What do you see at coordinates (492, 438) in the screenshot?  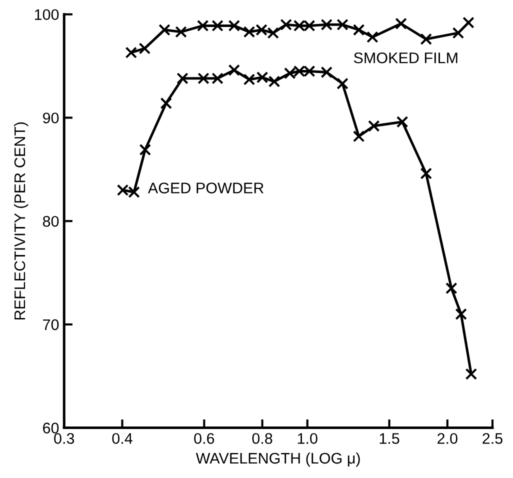 I see `x-tick-label: 2.5` at bounding box center [492, 438].